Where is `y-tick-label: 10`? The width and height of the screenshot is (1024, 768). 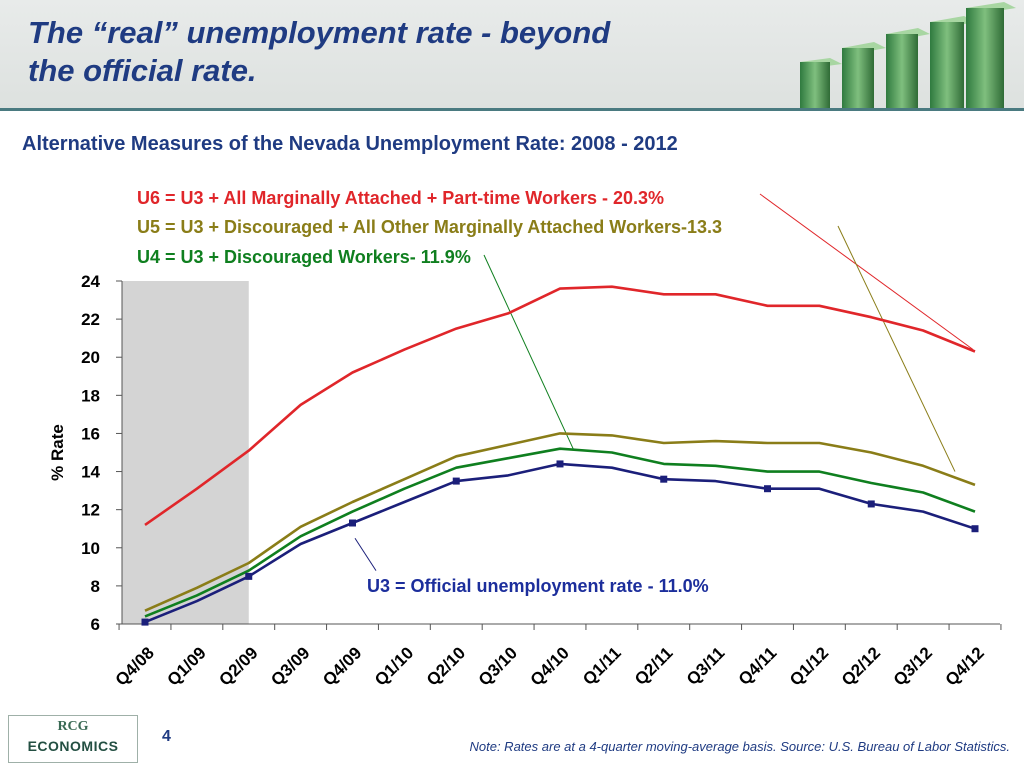 y-tick-label: 10 is located at coordinates (90, 548).